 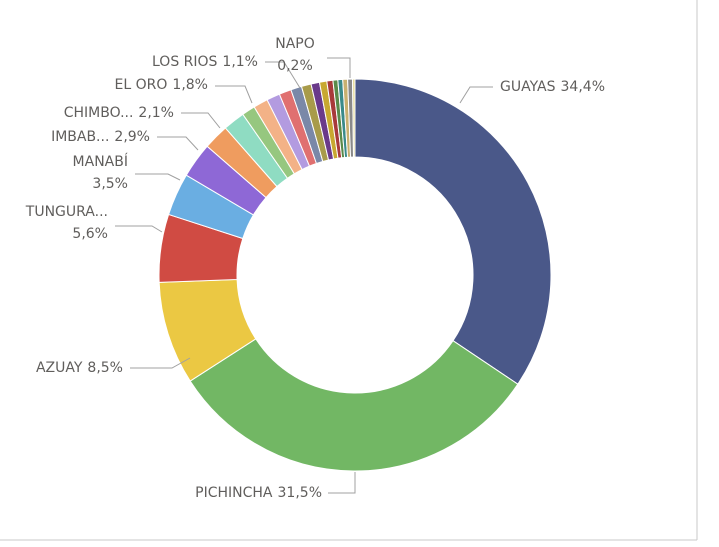 I want to click on data-label-value: 34,4%, so click(x=583, y=87).